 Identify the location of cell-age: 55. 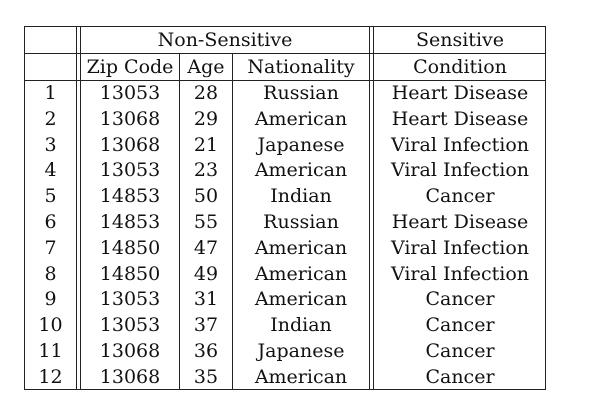
(206, 222).